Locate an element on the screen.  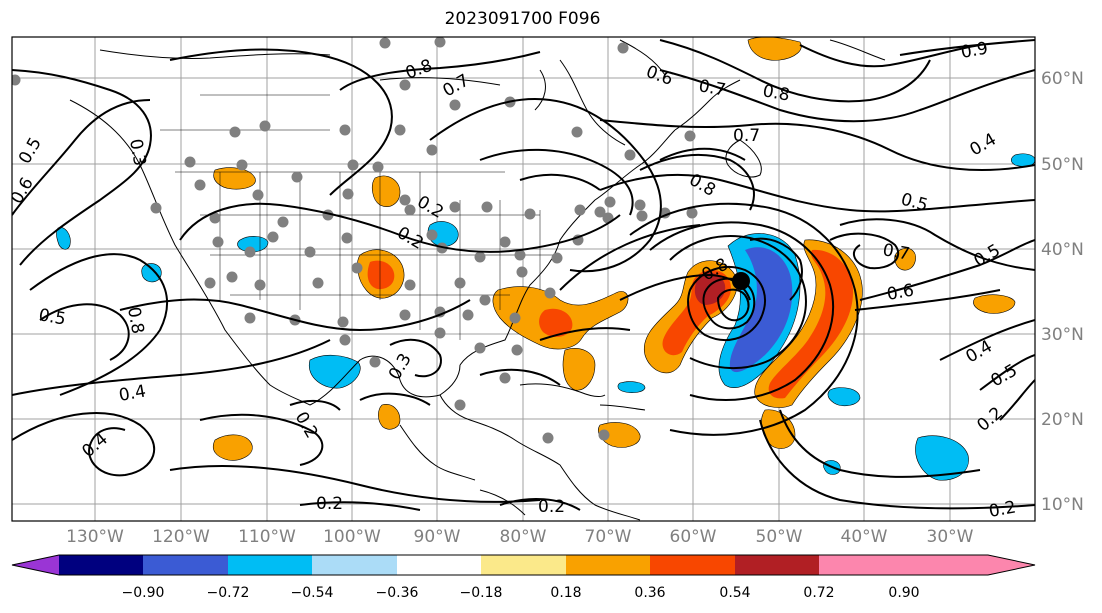
lon-label: 80°W is located at coordinates (523, 537).